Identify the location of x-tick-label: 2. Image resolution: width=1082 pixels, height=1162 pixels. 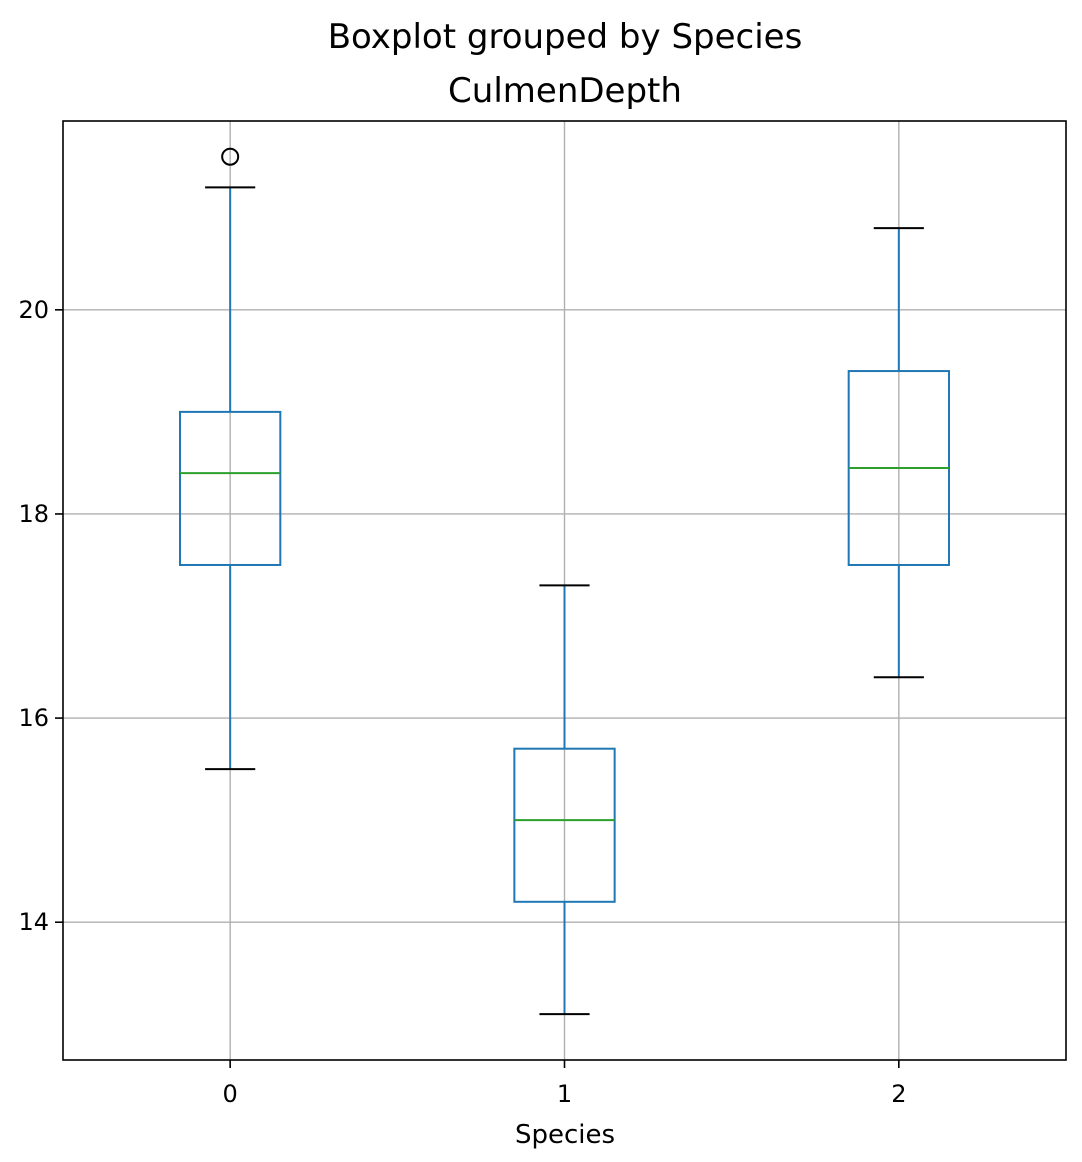
(898, 1094).